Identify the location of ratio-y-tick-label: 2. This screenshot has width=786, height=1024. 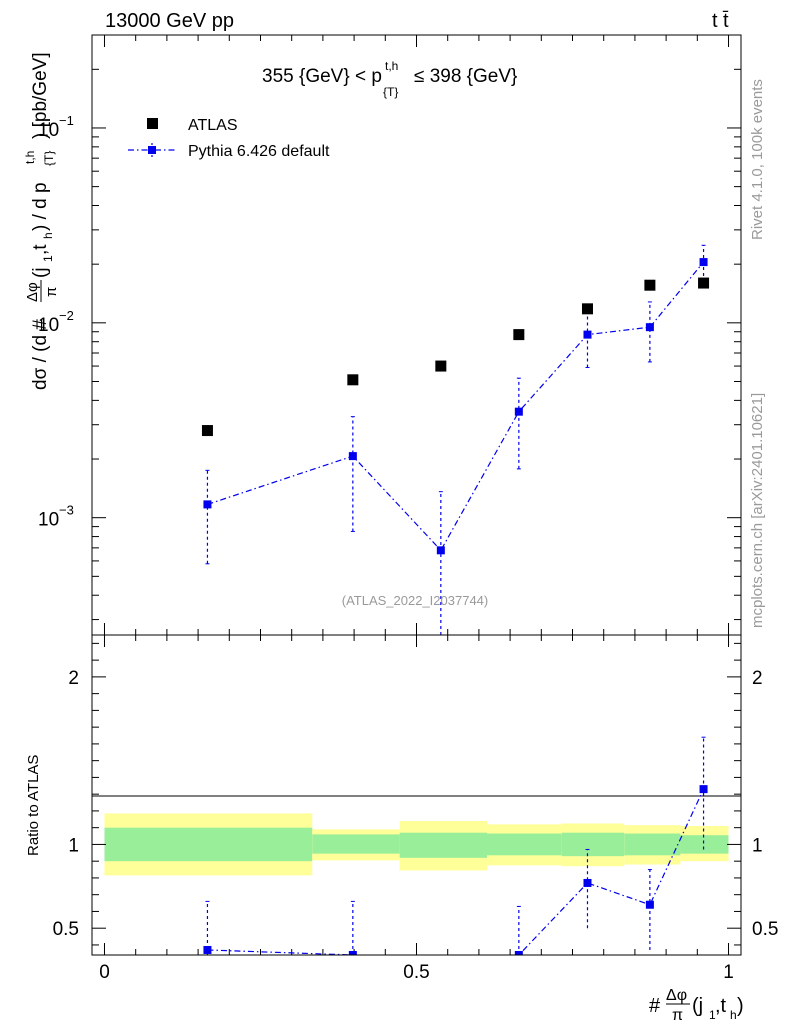
(73, 678).